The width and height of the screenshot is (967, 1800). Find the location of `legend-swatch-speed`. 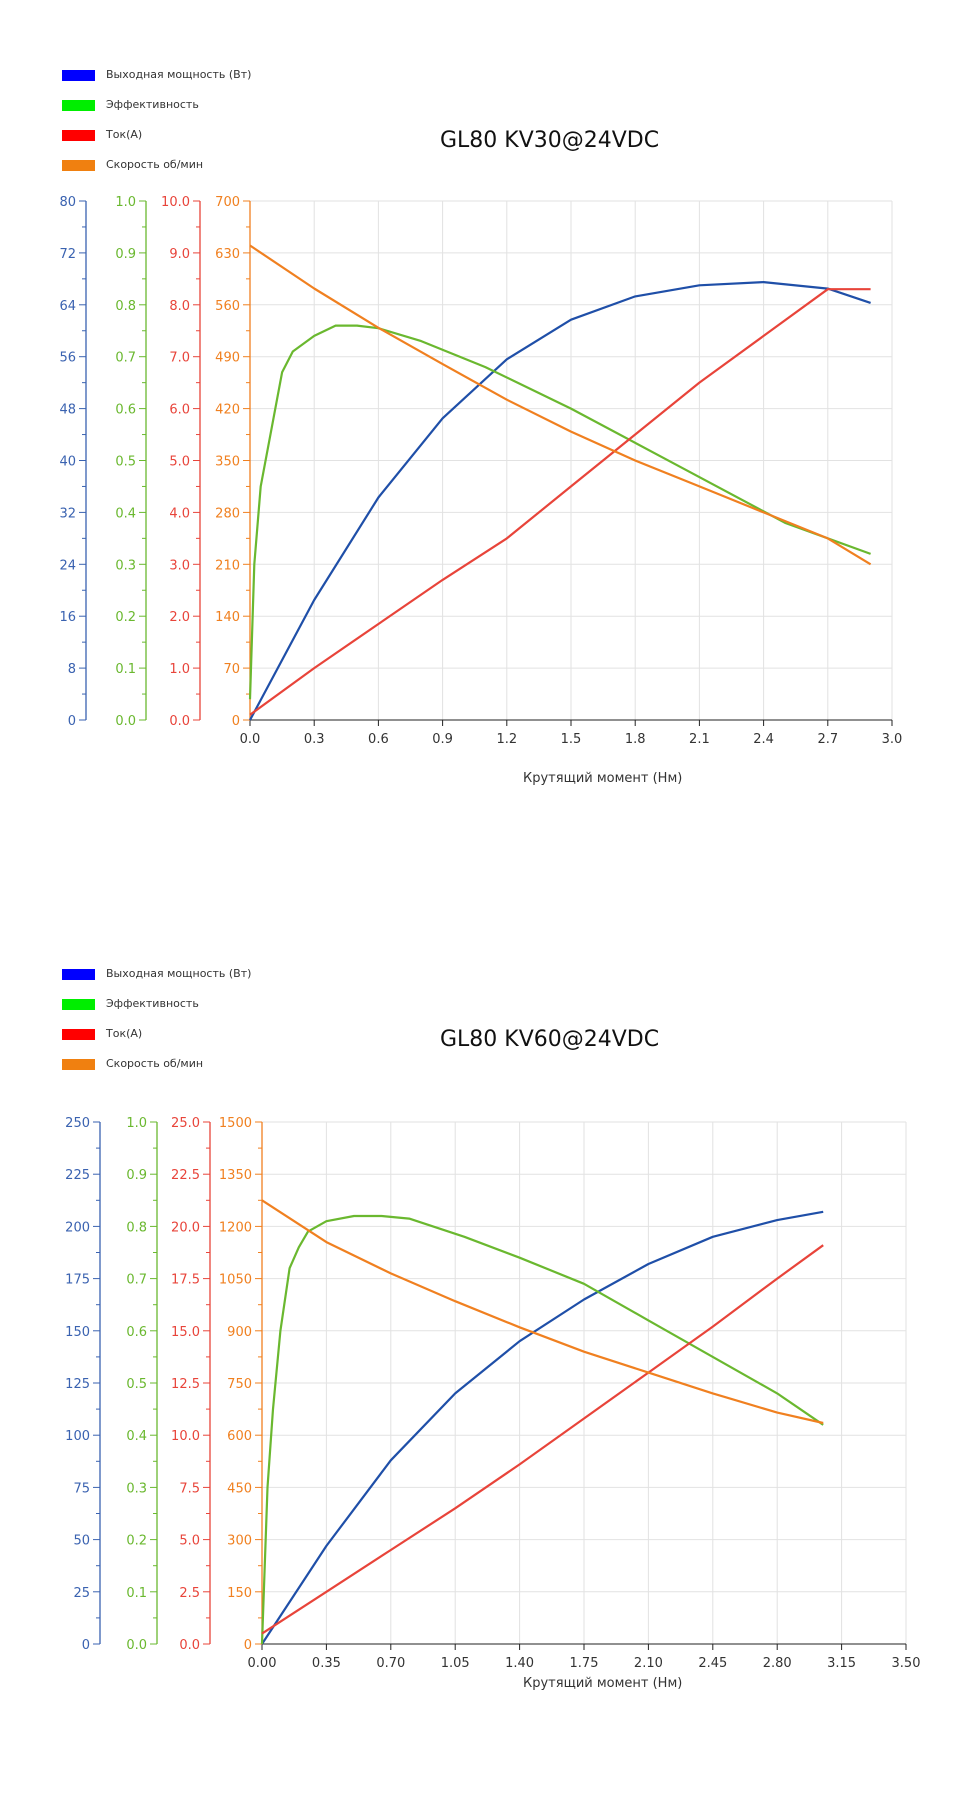

legend-swatch-speed is located at coordinates (78, 165).